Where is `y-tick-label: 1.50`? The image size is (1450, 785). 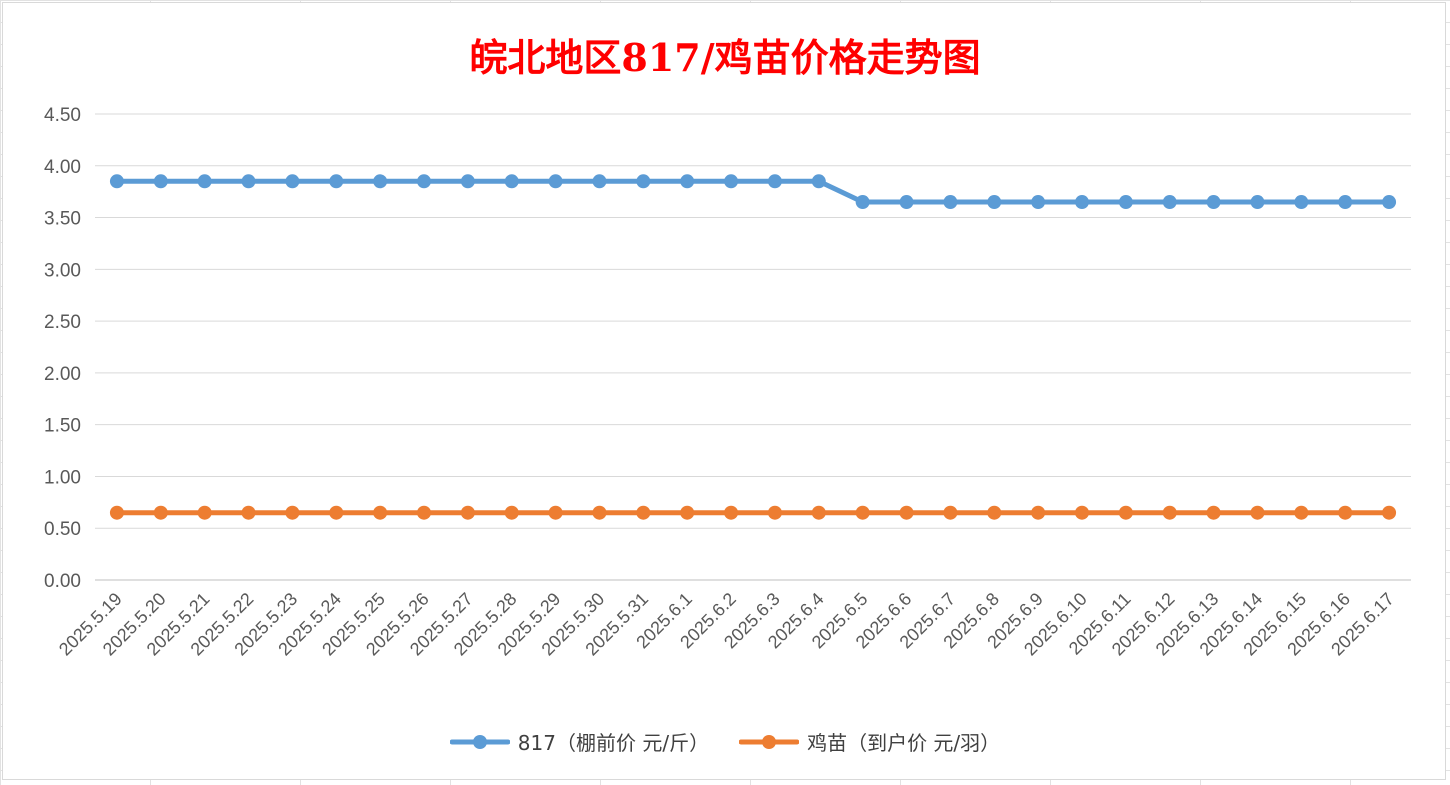
y-tick-label: 1.50 is located at coordinates (62, 426).